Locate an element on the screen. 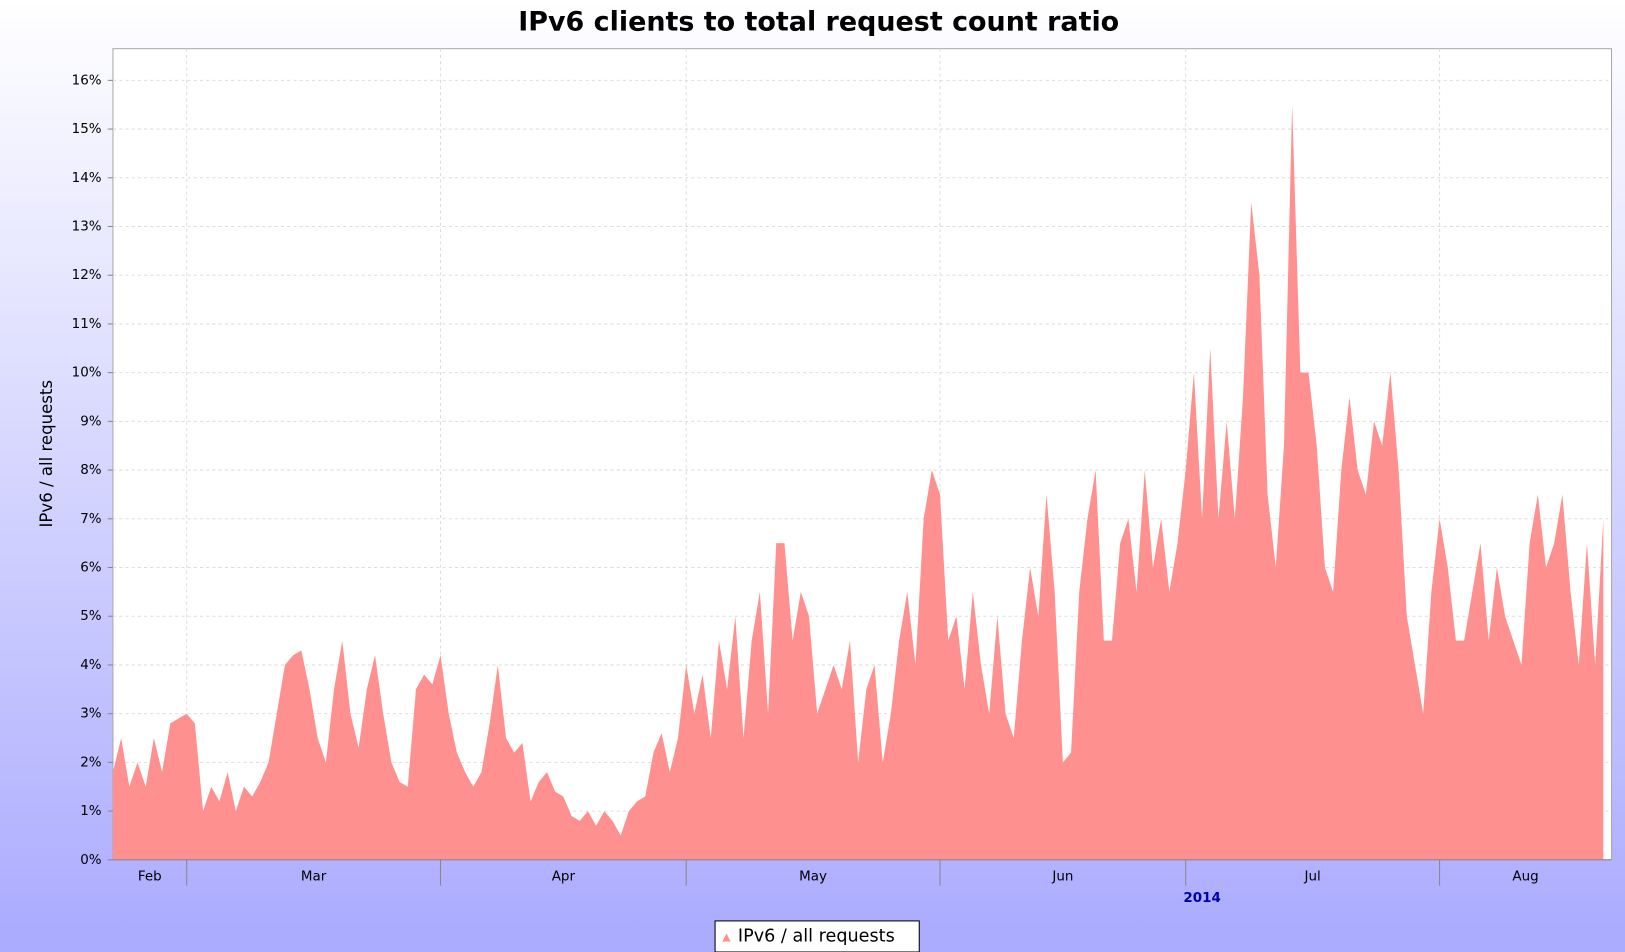 The width and height of the screenshot is (1625, 952). y-tick-label: 12% is located at coordinates (87, 275).